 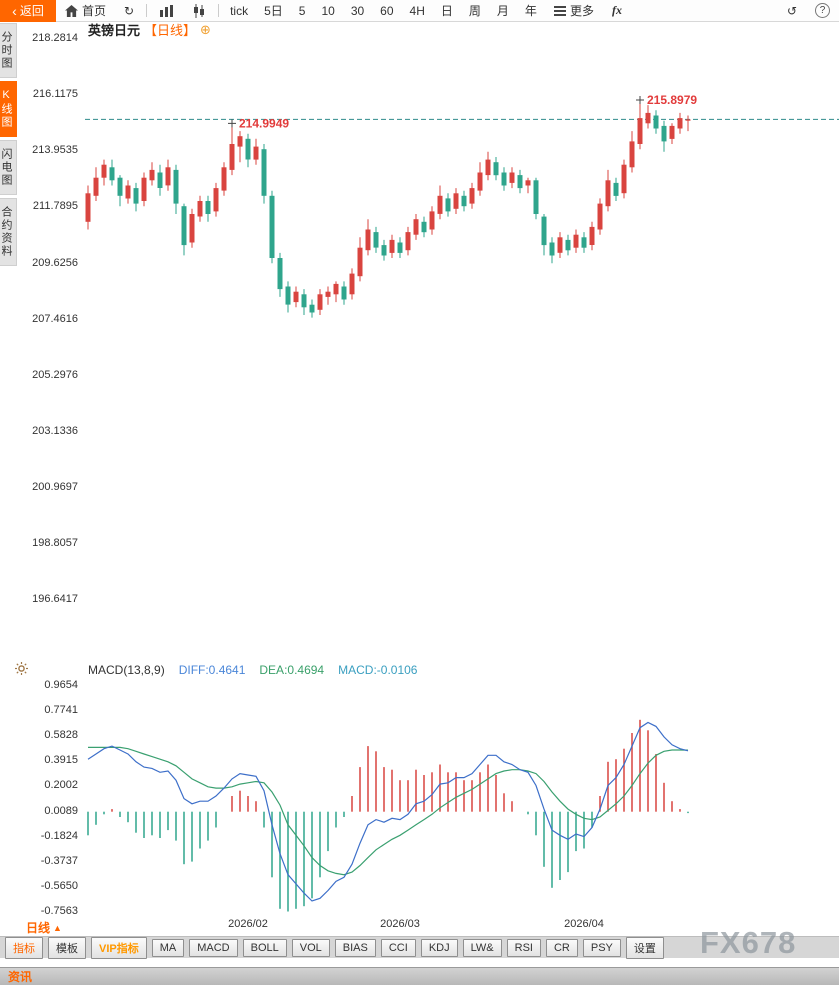 I want to click on macd-hist-value: MACD:-0.0106, so click(x=378, y=670).